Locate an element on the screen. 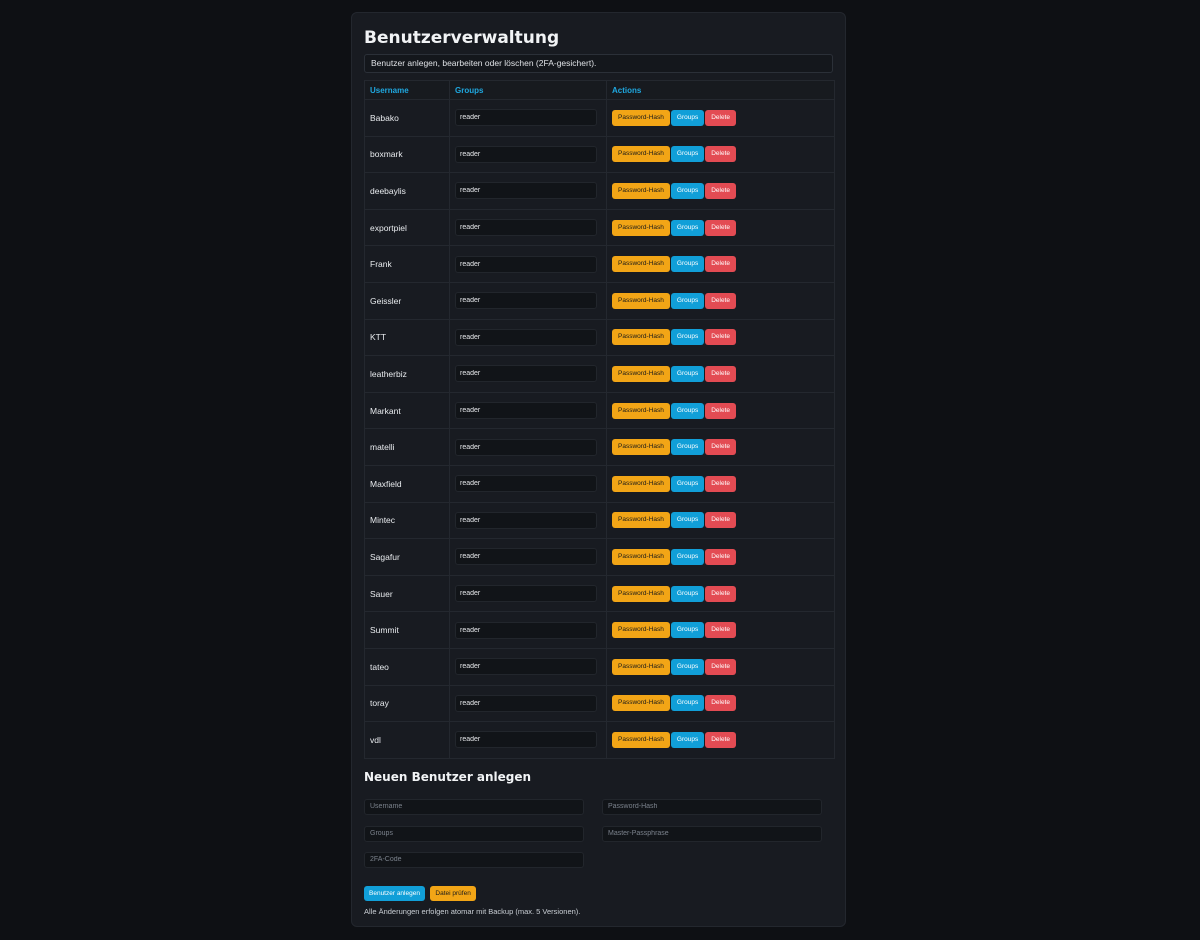  username-cell: Maxfield is located at coordinates (407, 483).